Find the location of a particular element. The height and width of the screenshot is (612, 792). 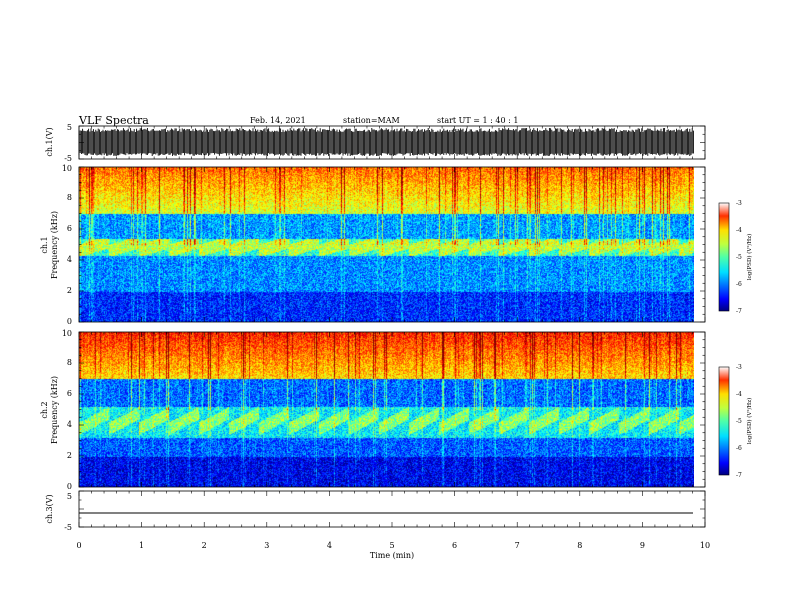

waveform-ch1-panel: 5 -5 ch.1(V) is located at coordinates (375, 143).